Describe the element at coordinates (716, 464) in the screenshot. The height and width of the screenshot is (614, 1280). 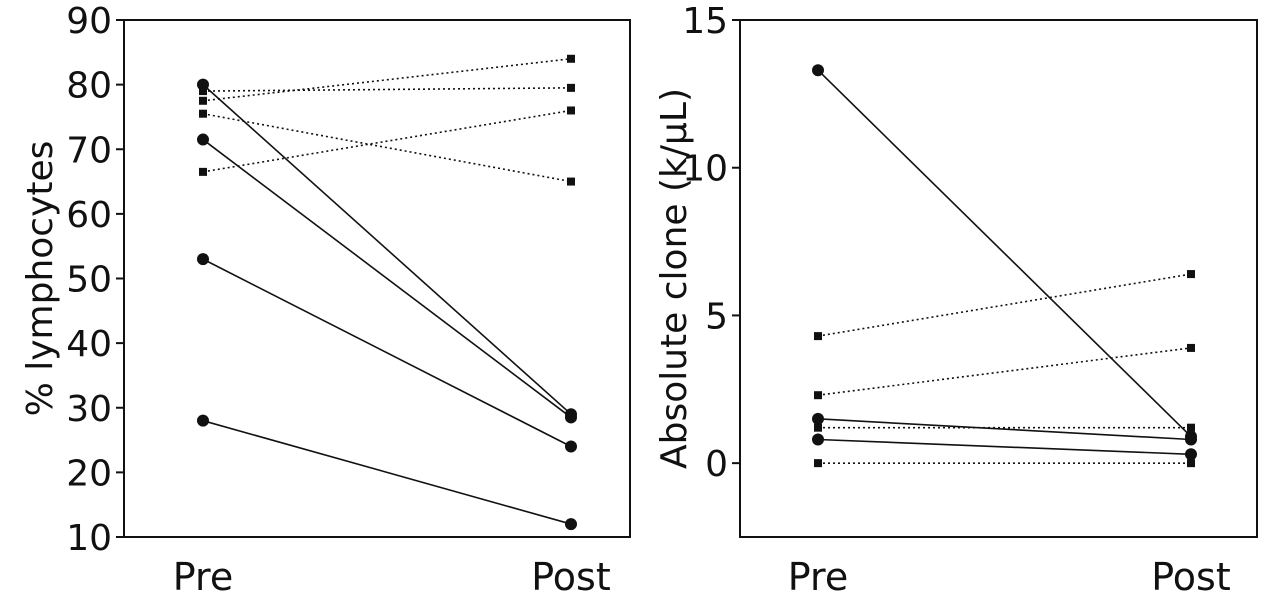
I see `y-tick-label: 0` at that location.